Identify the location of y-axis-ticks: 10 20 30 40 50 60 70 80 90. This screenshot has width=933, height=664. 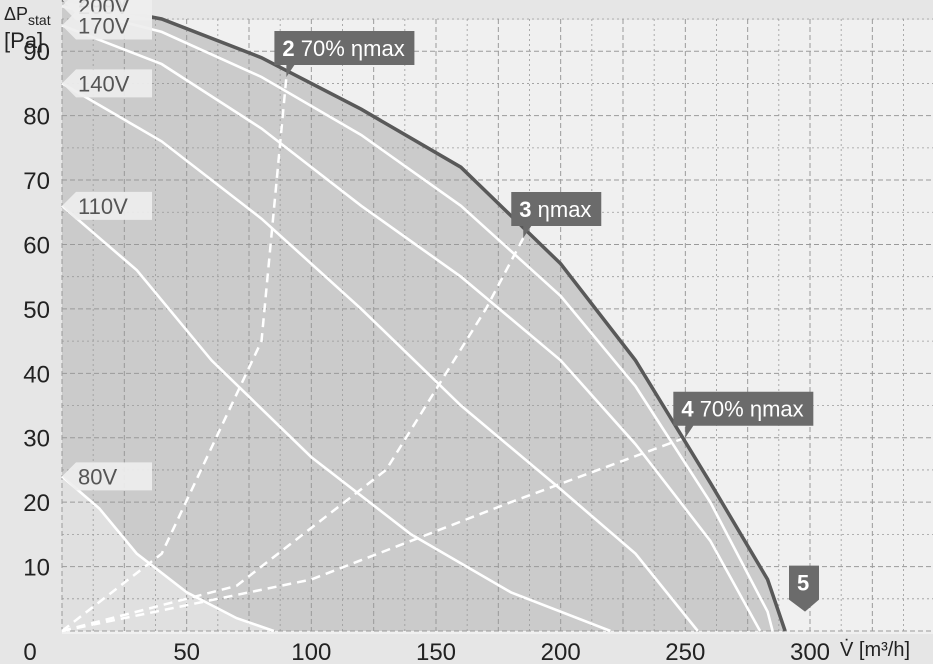
(36, 310).